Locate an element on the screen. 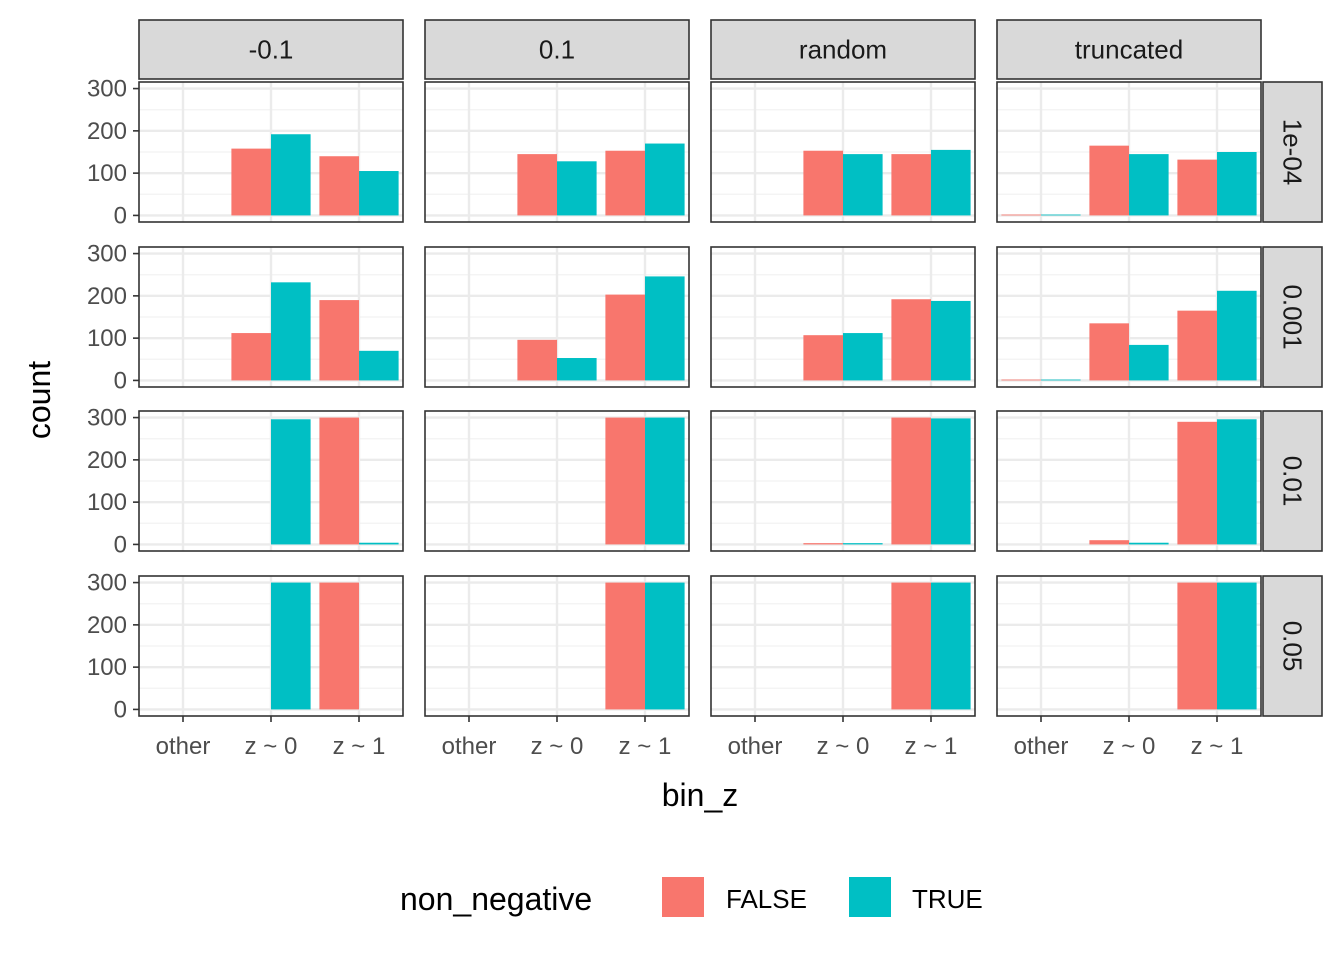 The height and width of the screenshot is (960, 1344). column-strip-label-1: 0.1 is located at coordinates (557, 50).